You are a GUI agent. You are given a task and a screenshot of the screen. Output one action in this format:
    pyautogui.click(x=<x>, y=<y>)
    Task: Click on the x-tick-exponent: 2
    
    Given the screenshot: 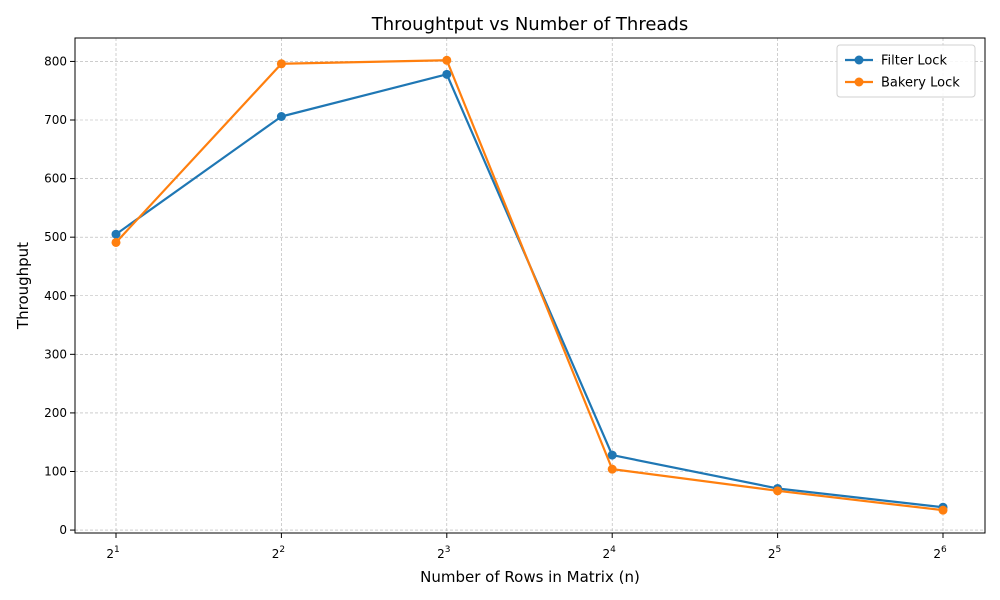 What is the action you would take?
    pyautogui.click(x=282, y=550)
    